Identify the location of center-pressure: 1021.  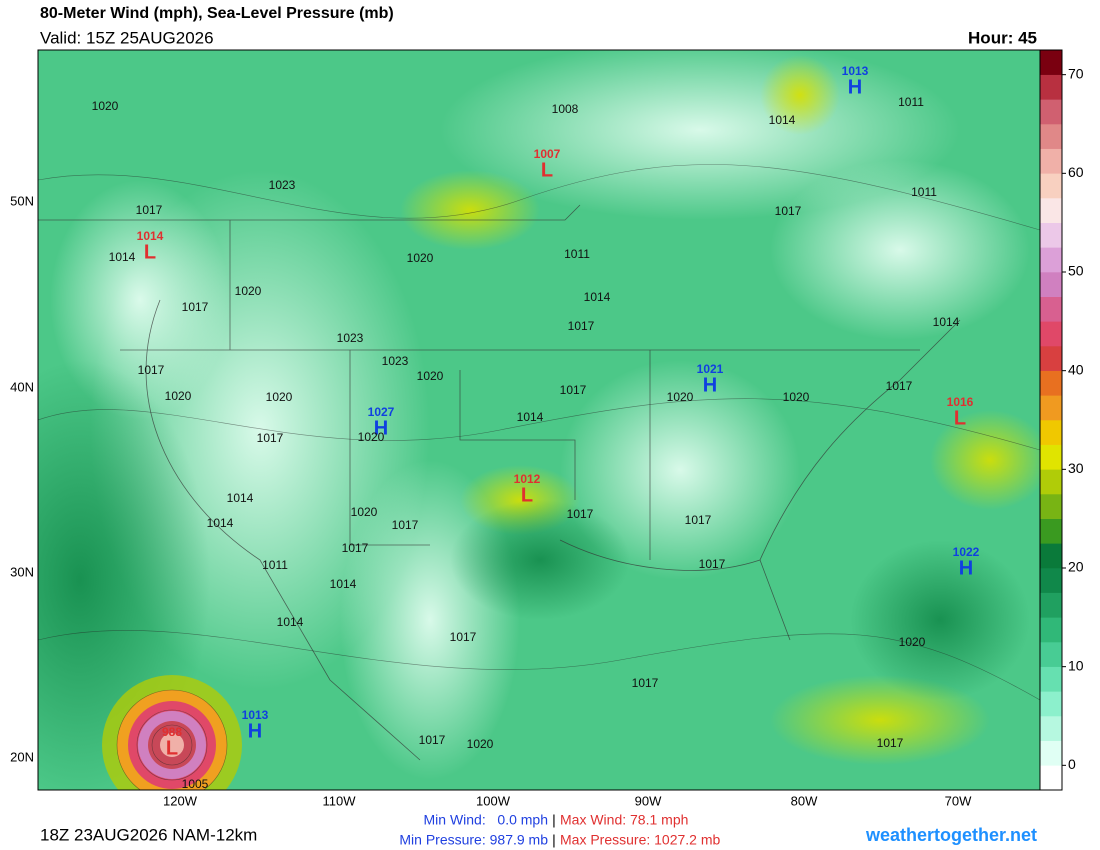
(710, 369).